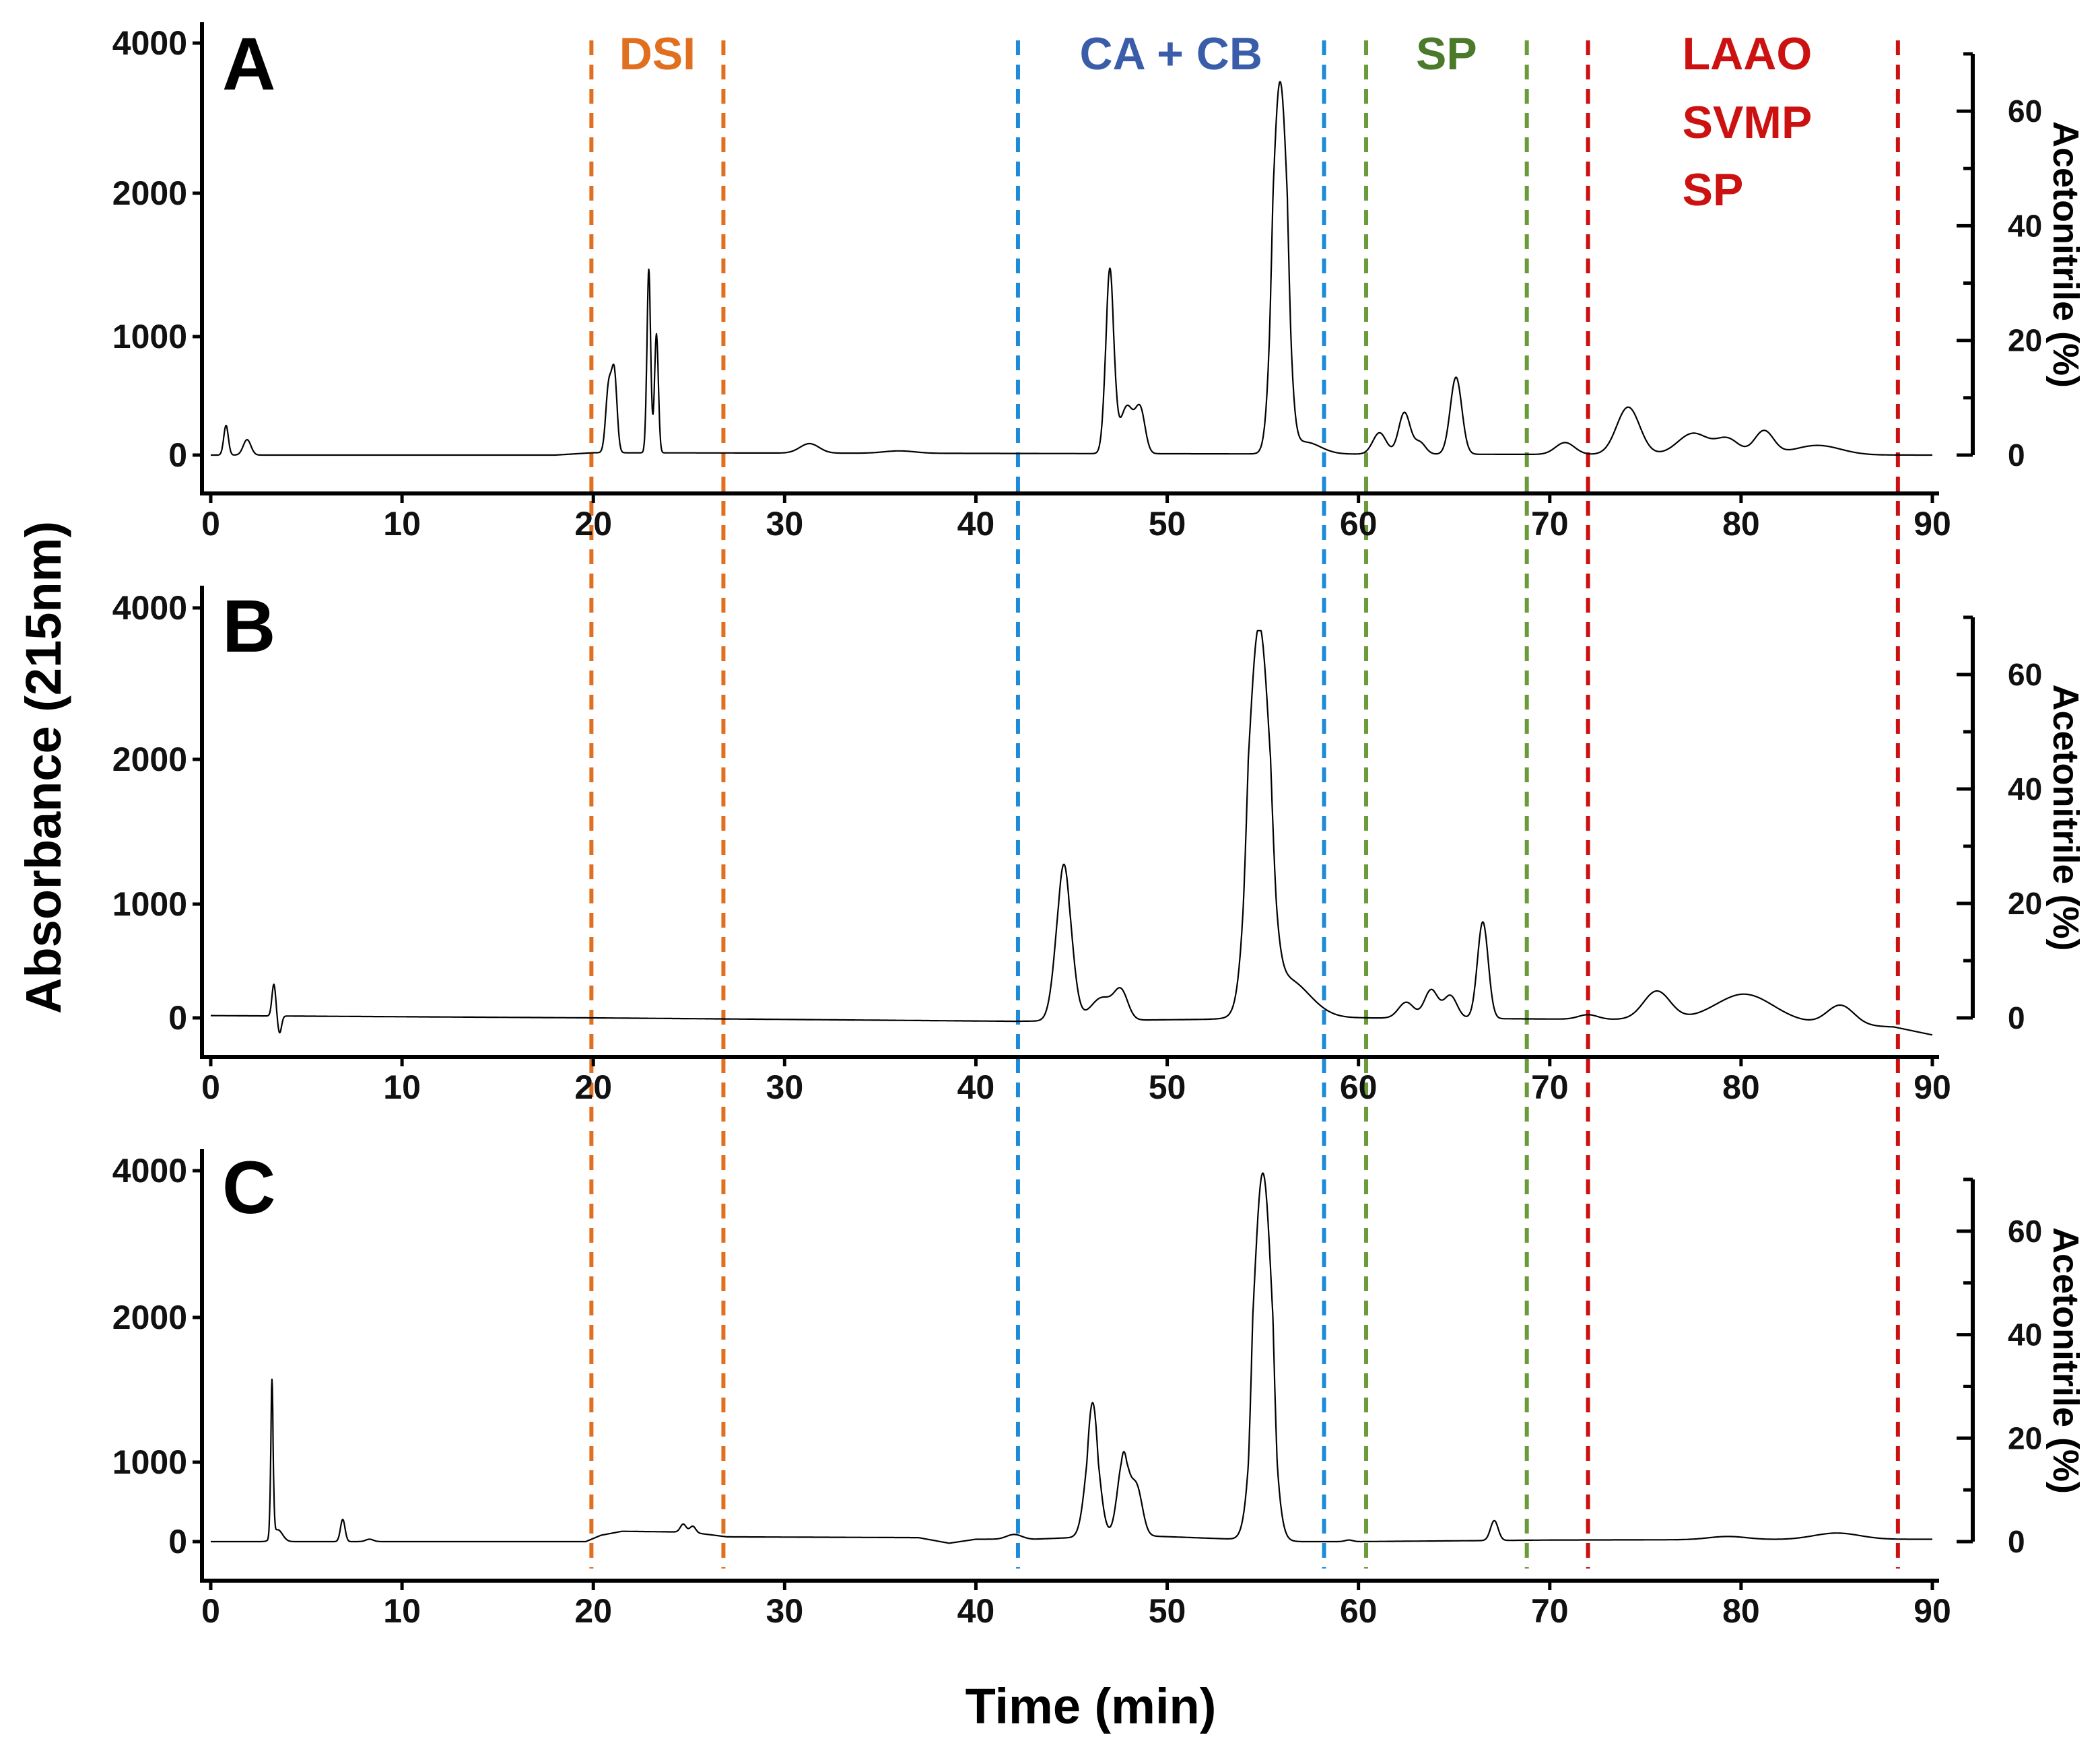  What do you see at coordinates (1748, 53) in the screenshot?
I see `region-label: LAAO` at bounding box center [1748, 53].